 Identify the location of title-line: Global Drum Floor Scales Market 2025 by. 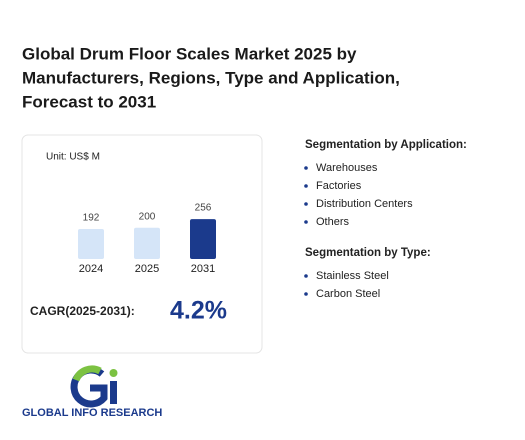
(189, 53).